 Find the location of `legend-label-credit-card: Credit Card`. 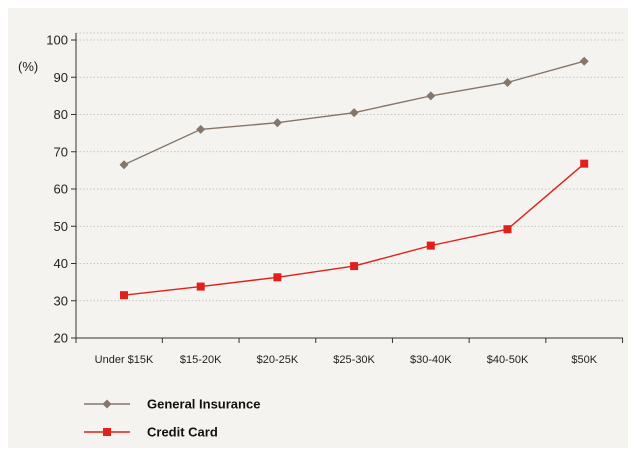

legend-label-credit-card: Credit Card is located at coordinates (182, 432).